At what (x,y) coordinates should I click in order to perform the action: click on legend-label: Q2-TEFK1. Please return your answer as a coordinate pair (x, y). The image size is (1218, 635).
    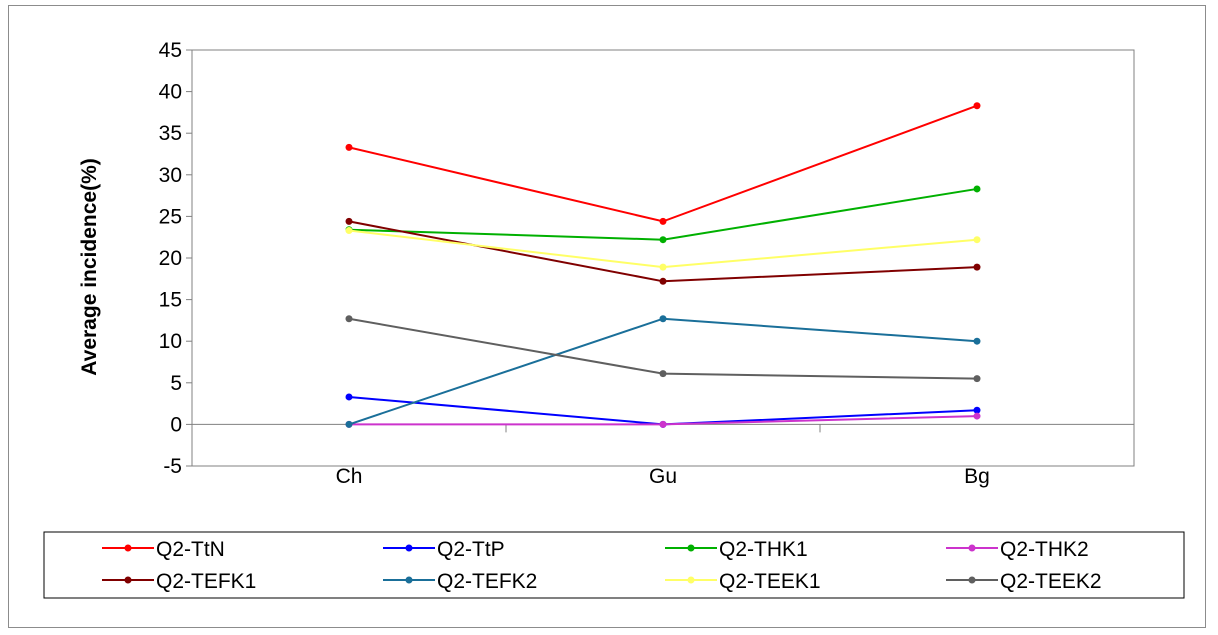
    Looking at the image, I should click on (206, 581).